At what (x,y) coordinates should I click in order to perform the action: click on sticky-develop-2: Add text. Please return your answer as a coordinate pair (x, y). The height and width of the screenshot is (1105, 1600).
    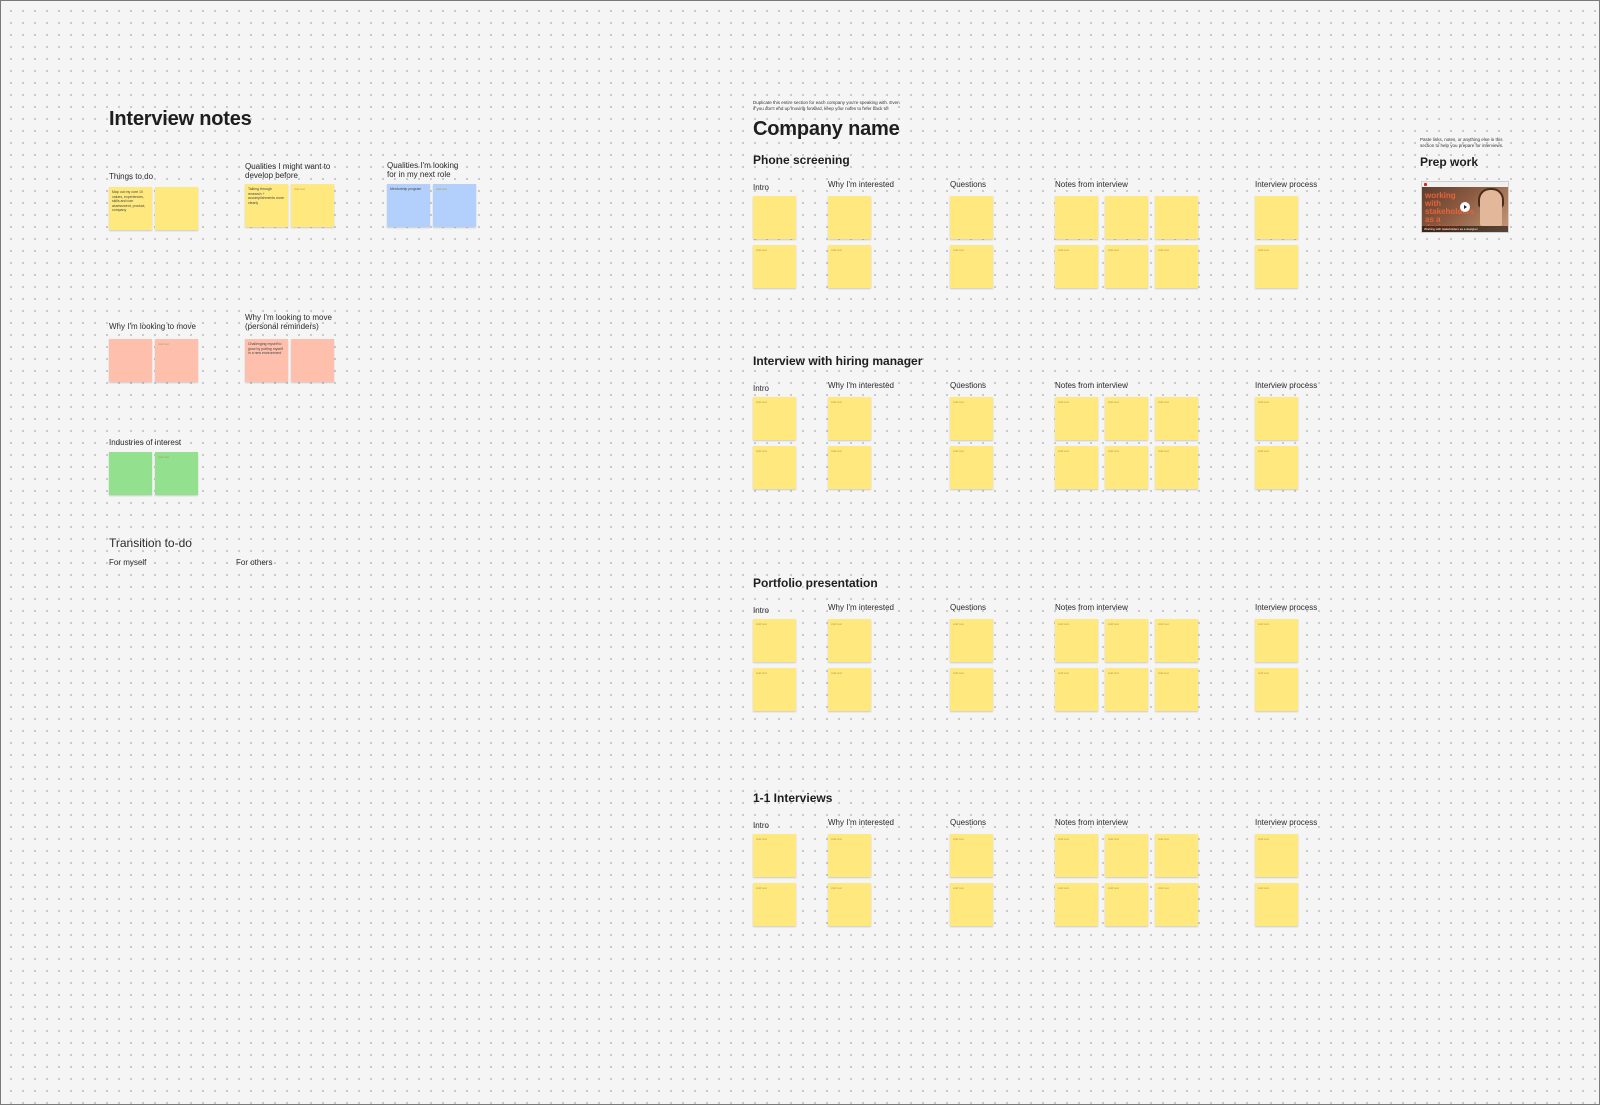
    Looking at the image, I should click on (312, 205).